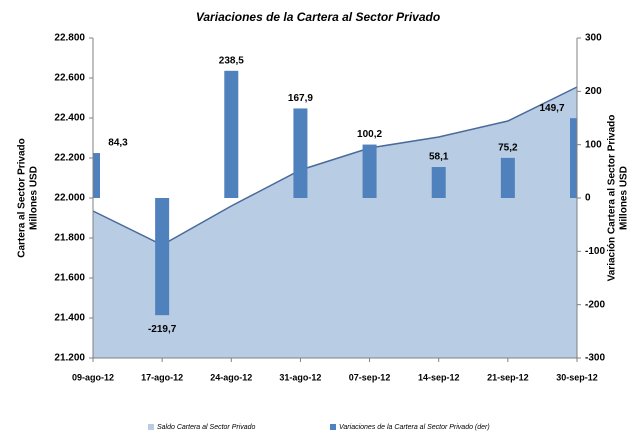 Image resolution: width=635 pixels, height=435 pixels. Describe the element at coordinates (508, 377) in the screenshot. I see `x-tick-label: 21-sep-12` at that location.